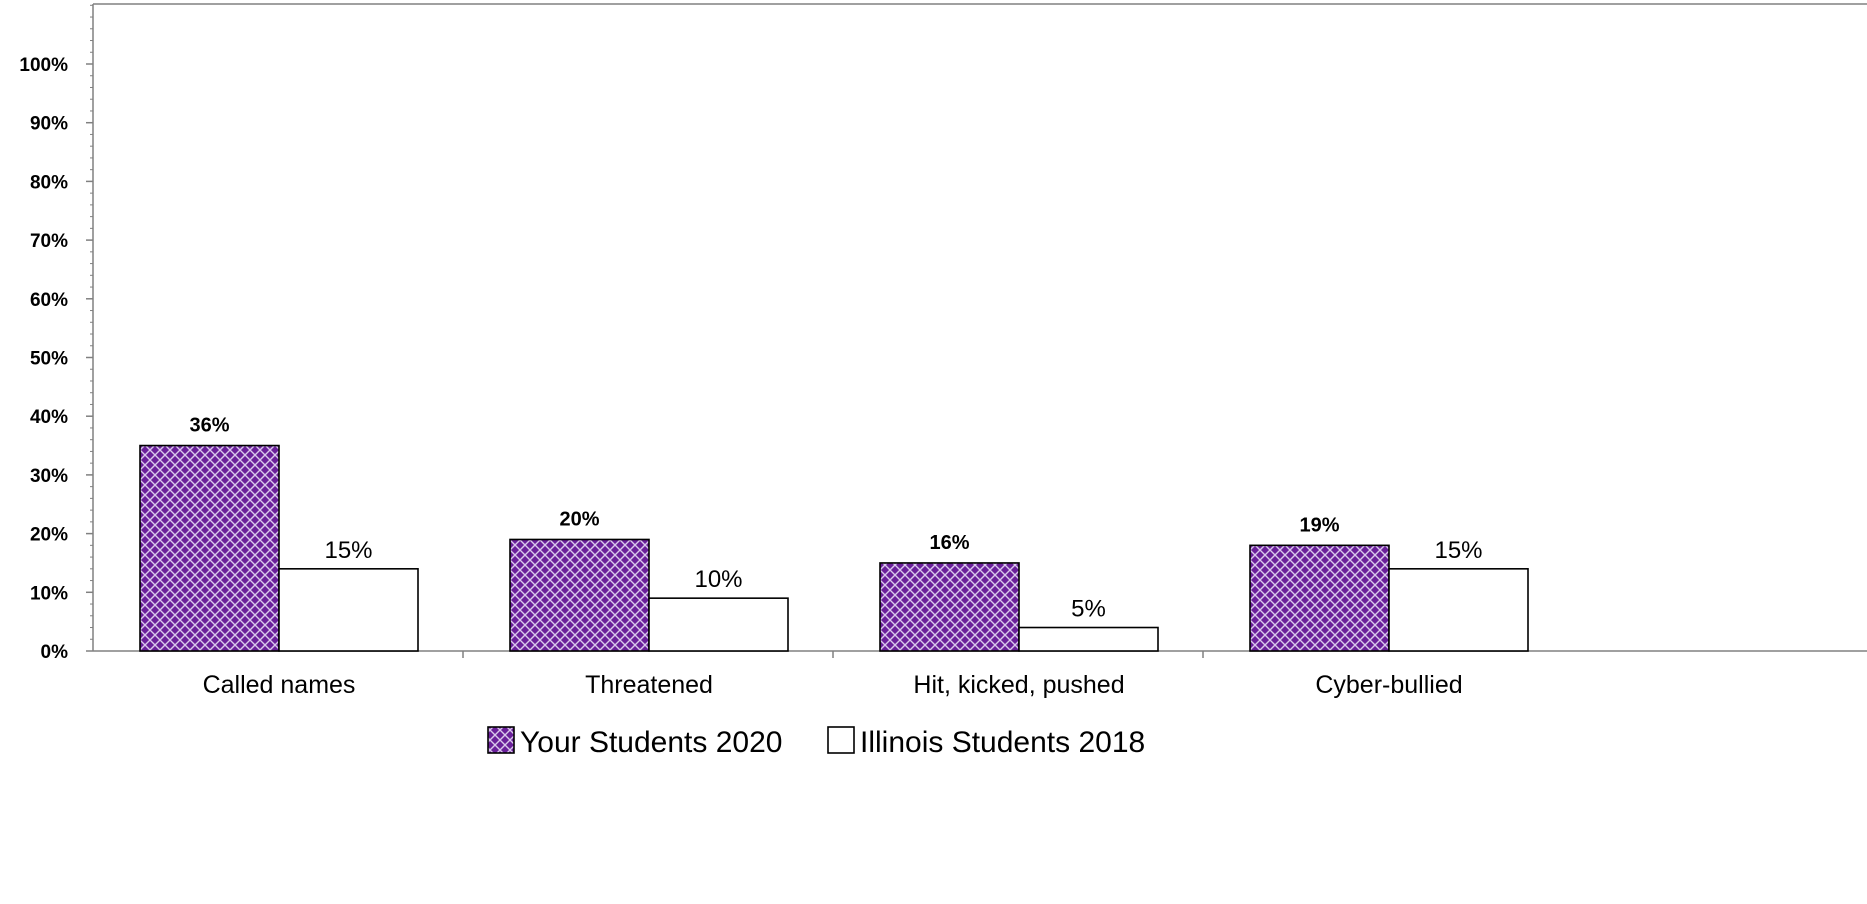 The height and width of the screenshot is (904, 1867). Describe the element at coordinates (279, 685) in the screenshot. I see `x-tick-label: Called names` at that location.